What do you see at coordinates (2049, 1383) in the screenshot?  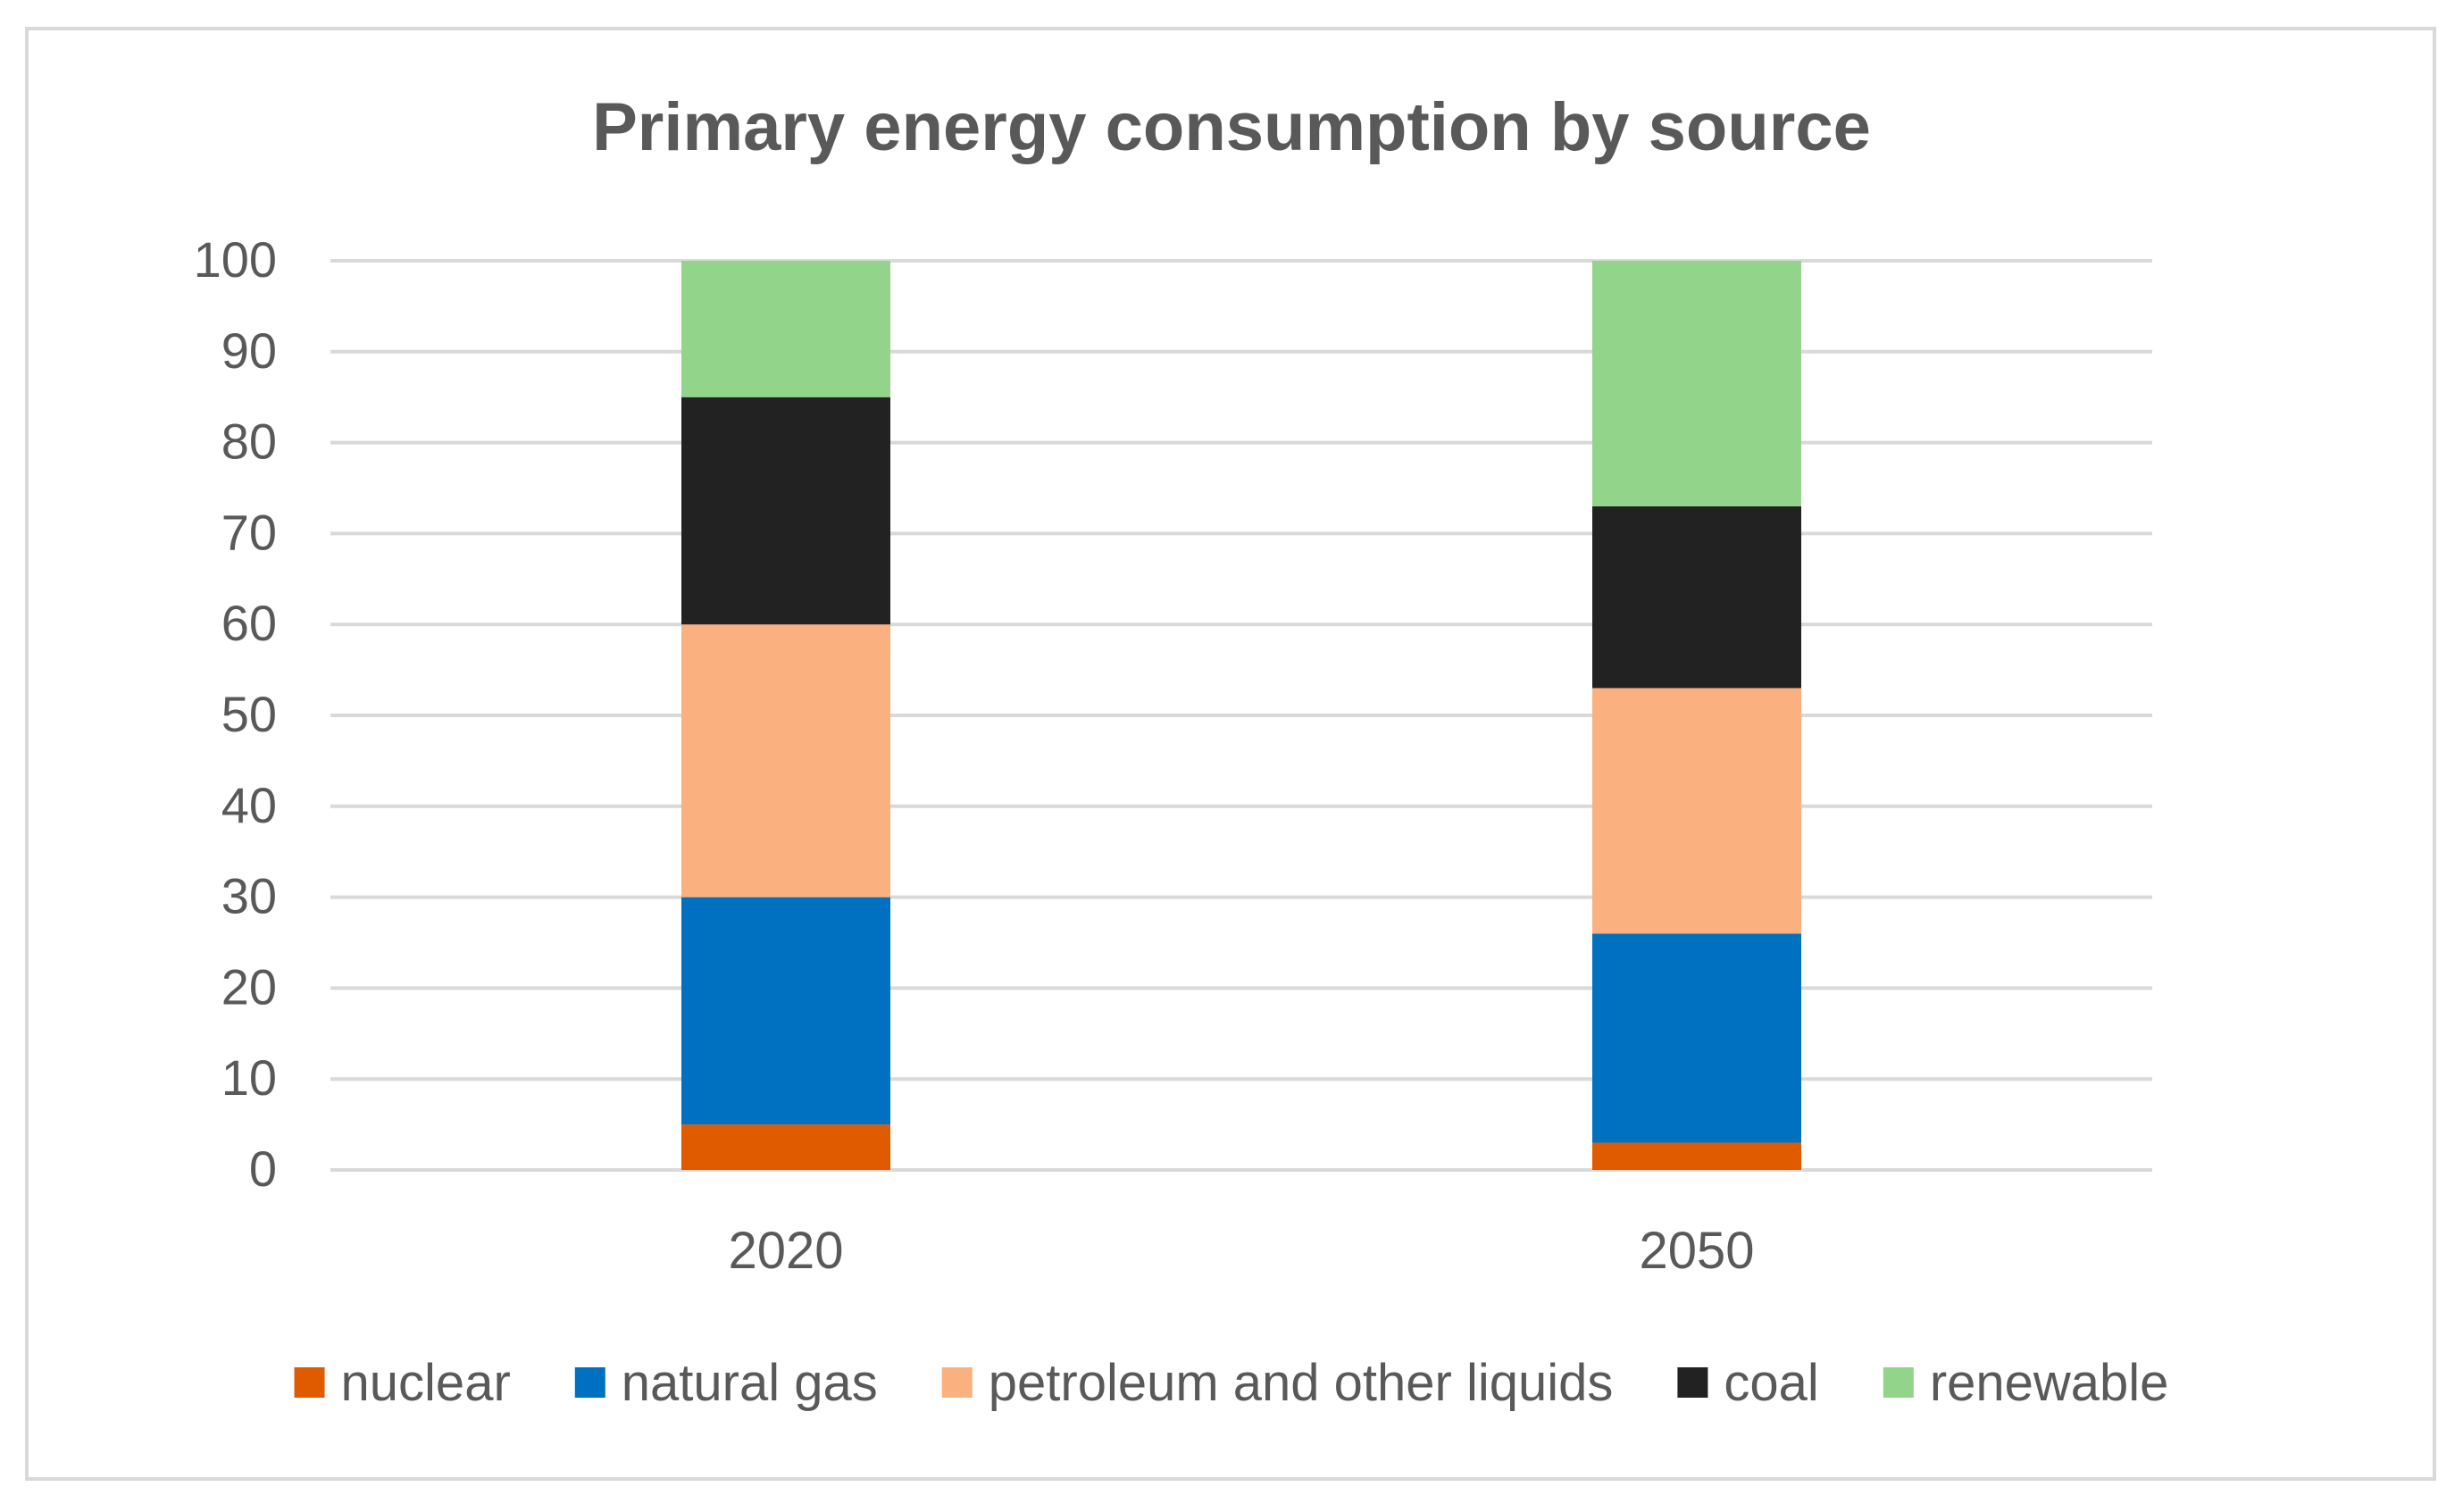 I see `legend-label: renewable` at bounding box center [2049, 1383].